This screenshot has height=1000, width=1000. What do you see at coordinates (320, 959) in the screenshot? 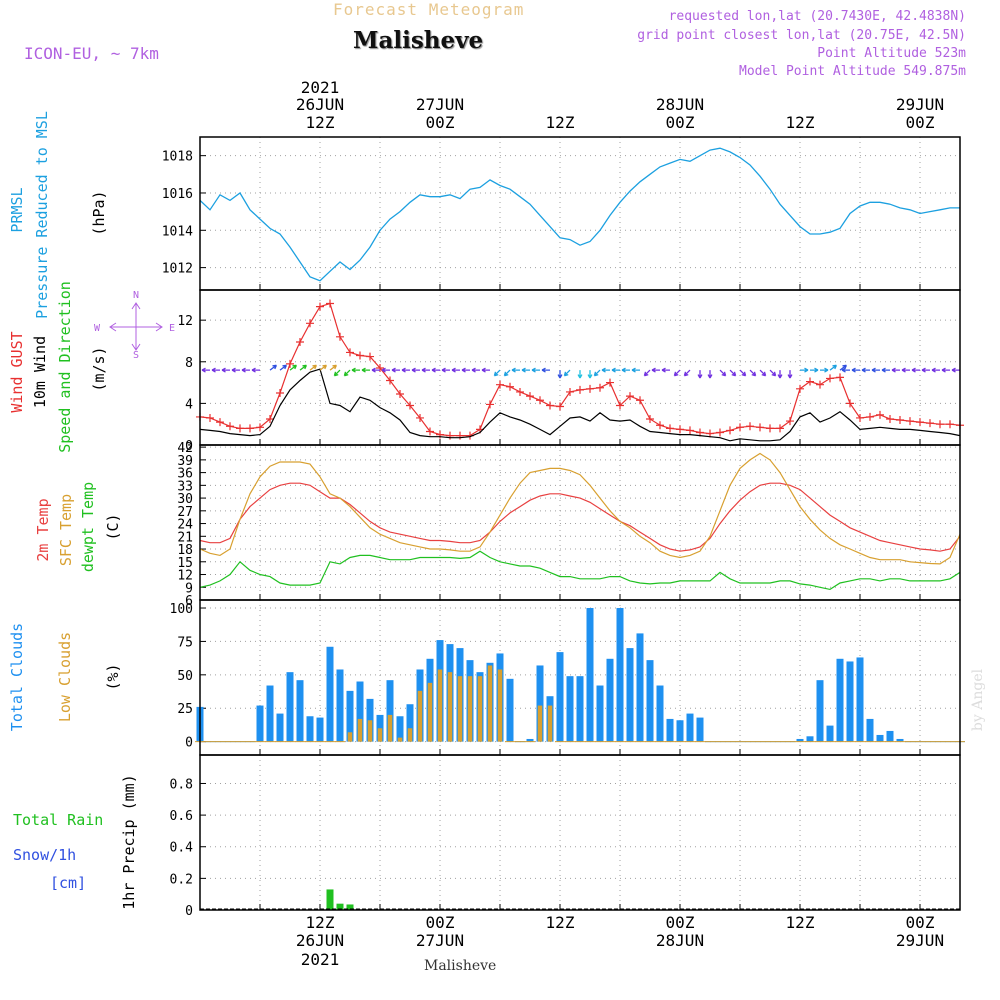
I see `time-label-bottom-year: 2021` at bounding box center [320, 959].